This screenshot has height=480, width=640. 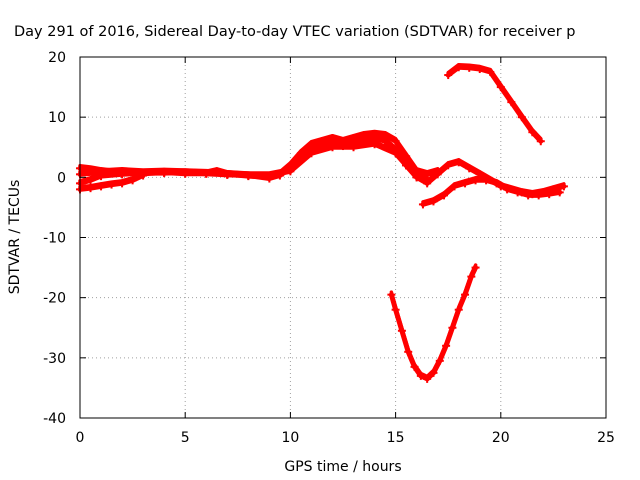 What do you see at coordinates (185, 438) in the screenshot?
I see `x-tick-label: 5` at bounding box center [185, 438].